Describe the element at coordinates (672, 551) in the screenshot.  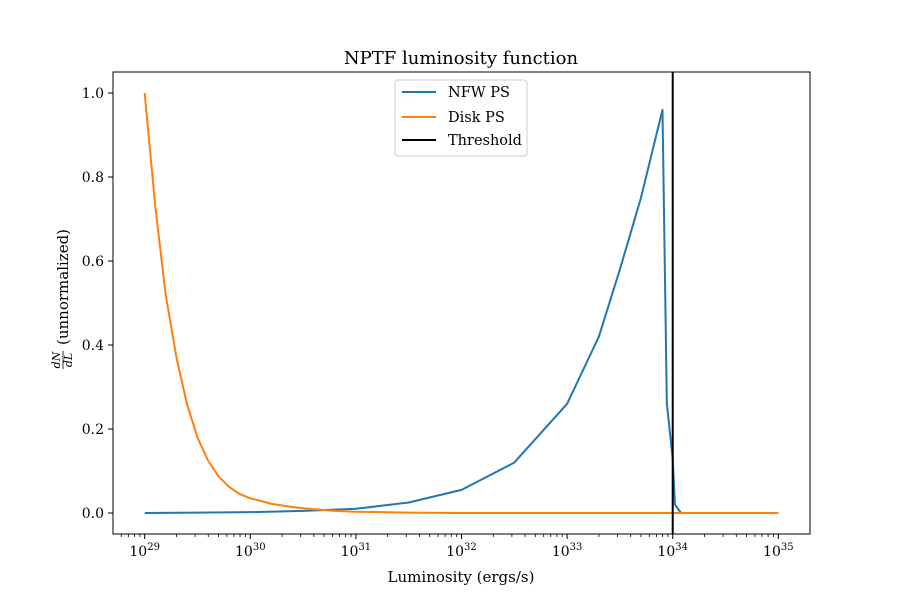
I see `x-tick-label: 1034` at that location.